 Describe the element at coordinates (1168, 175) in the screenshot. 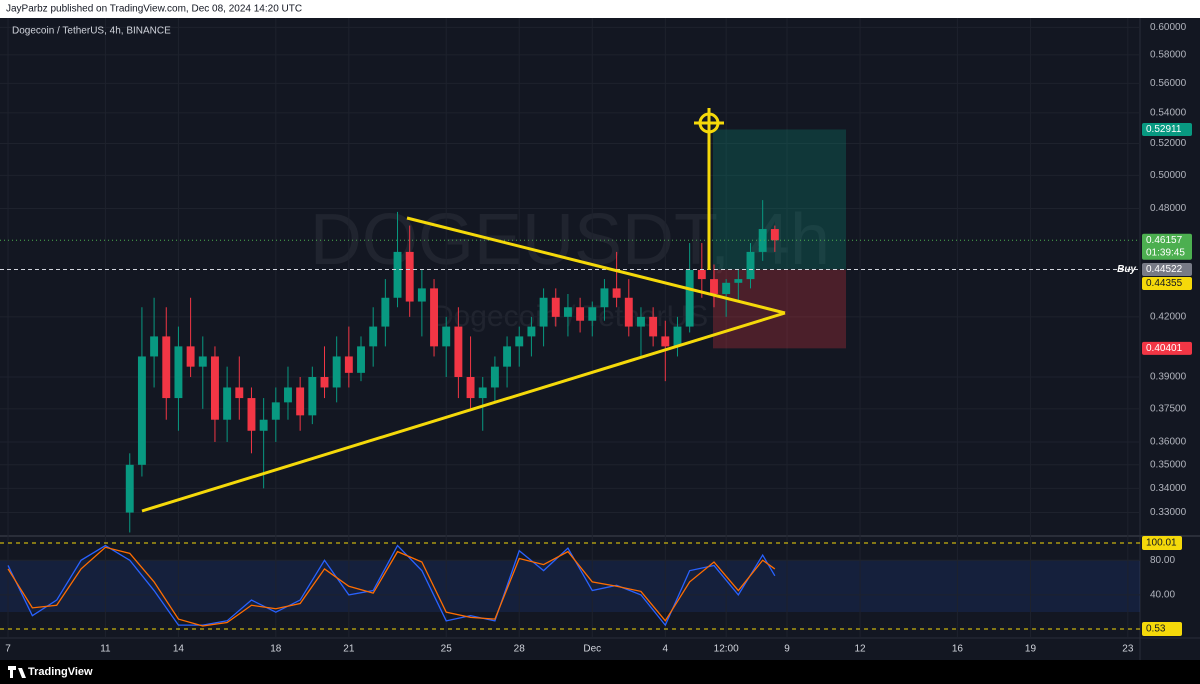

I see `y-tick-label: 0.50000` at that location.